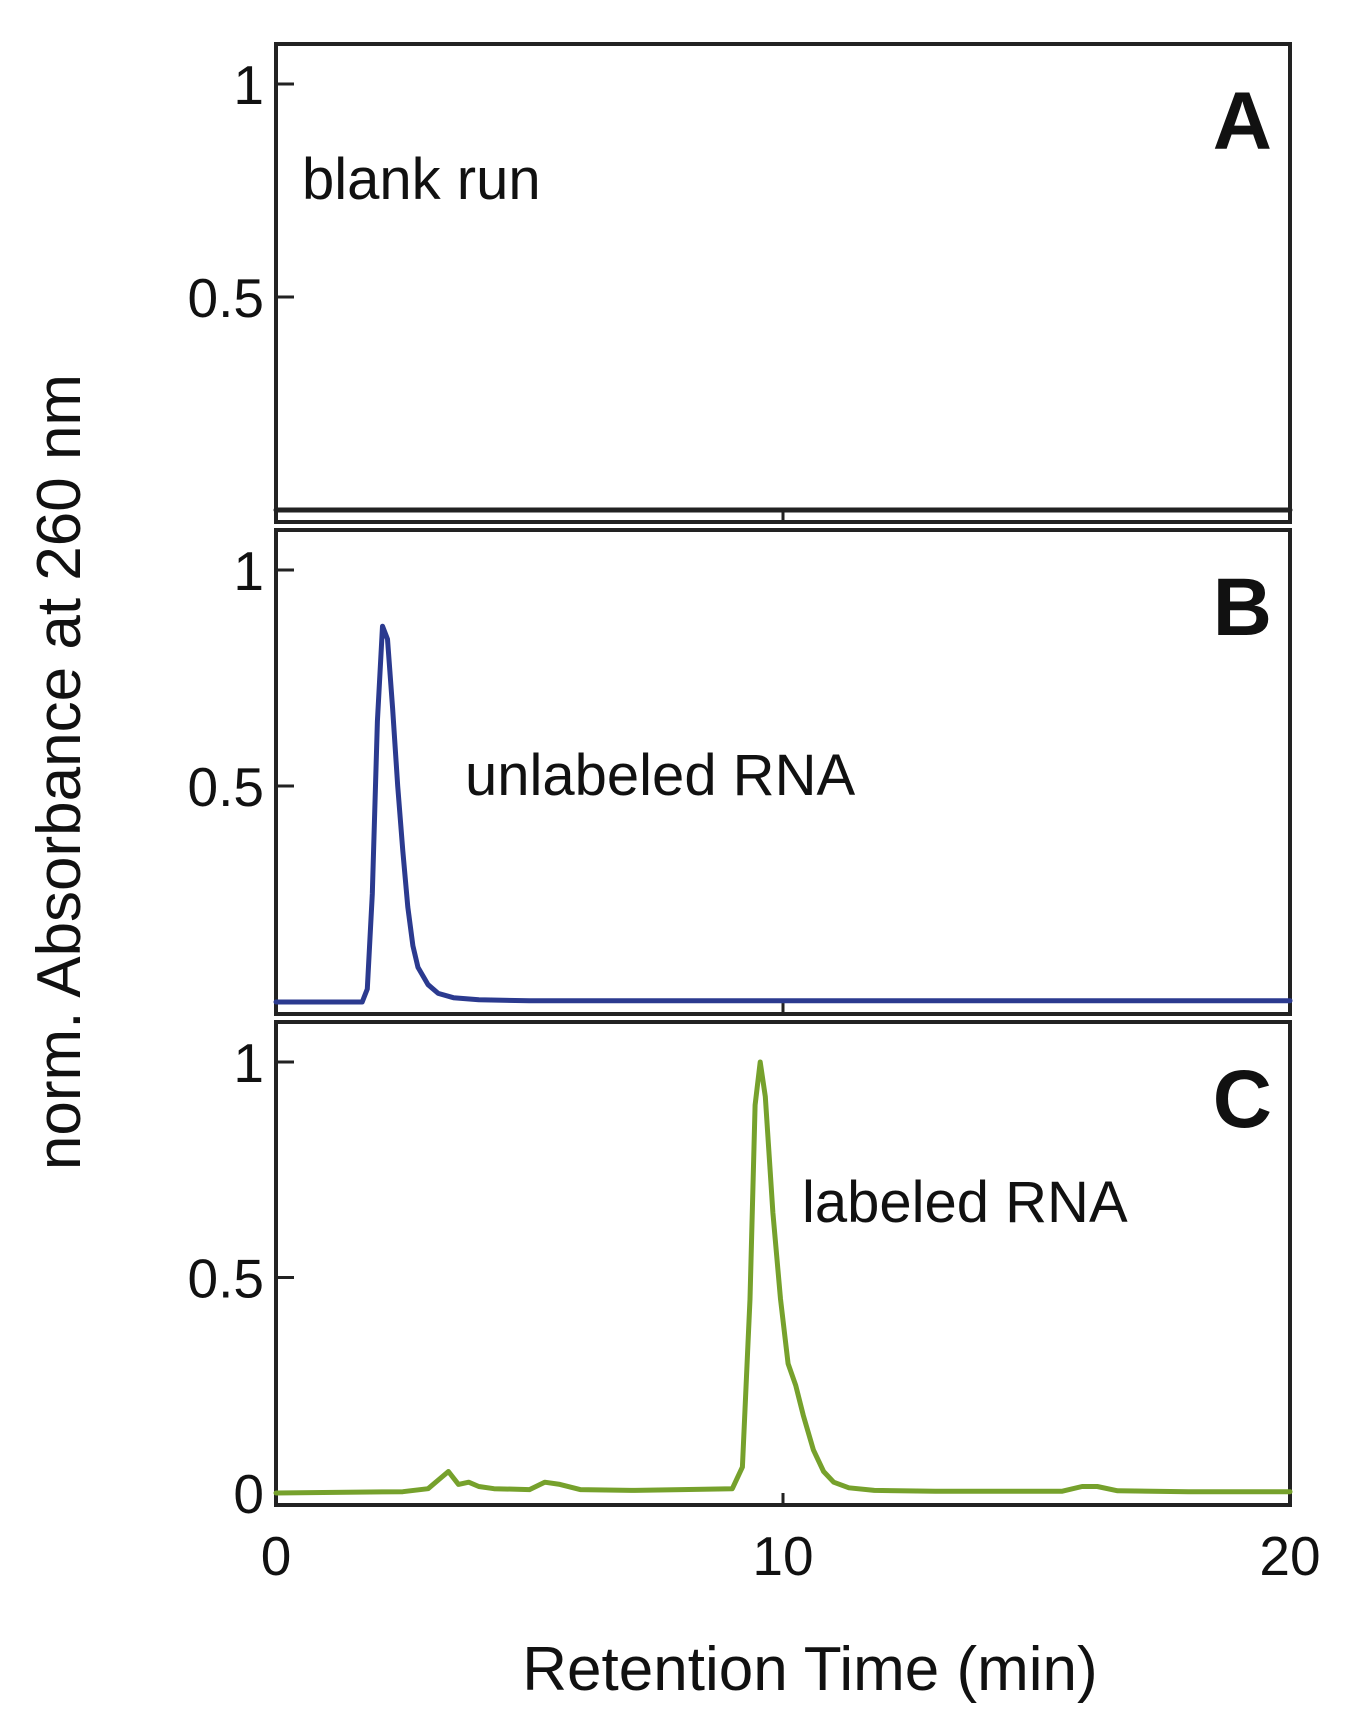  Describe the element at coordinates (782, 1556) in the screenshot. I see `x-tick-label-10: 10` at that location.